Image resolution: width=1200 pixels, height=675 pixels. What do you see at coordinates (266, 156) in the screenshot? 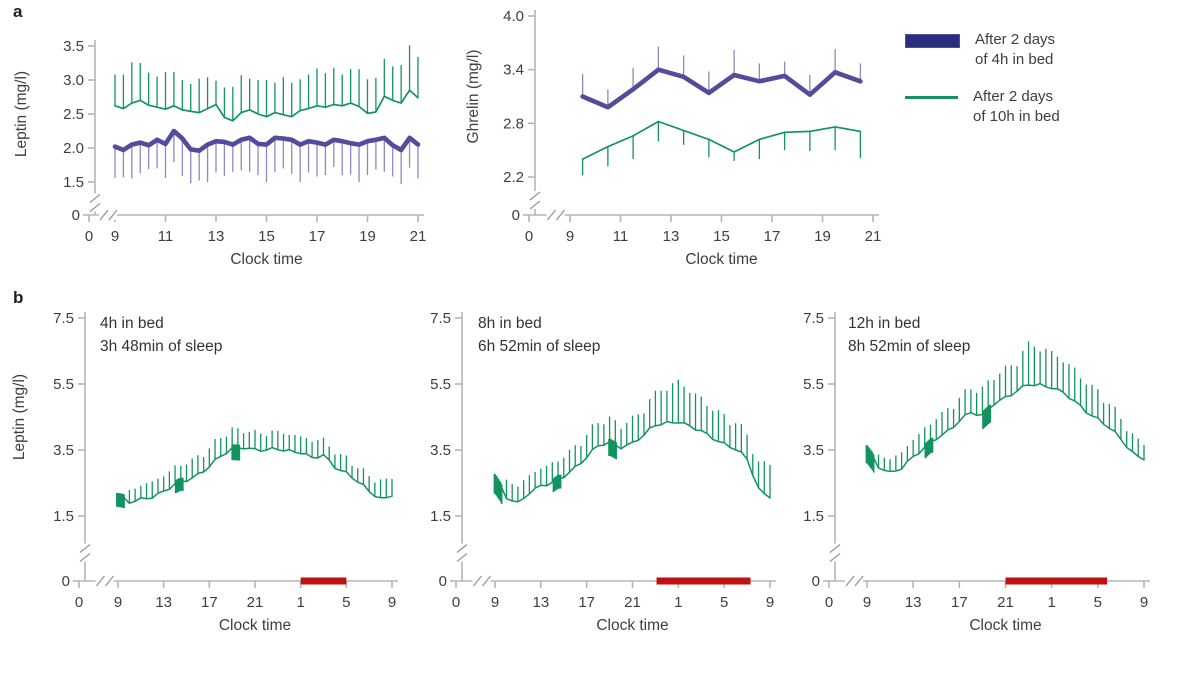
I see `series-1-purple` at bounding box center [266, 156].